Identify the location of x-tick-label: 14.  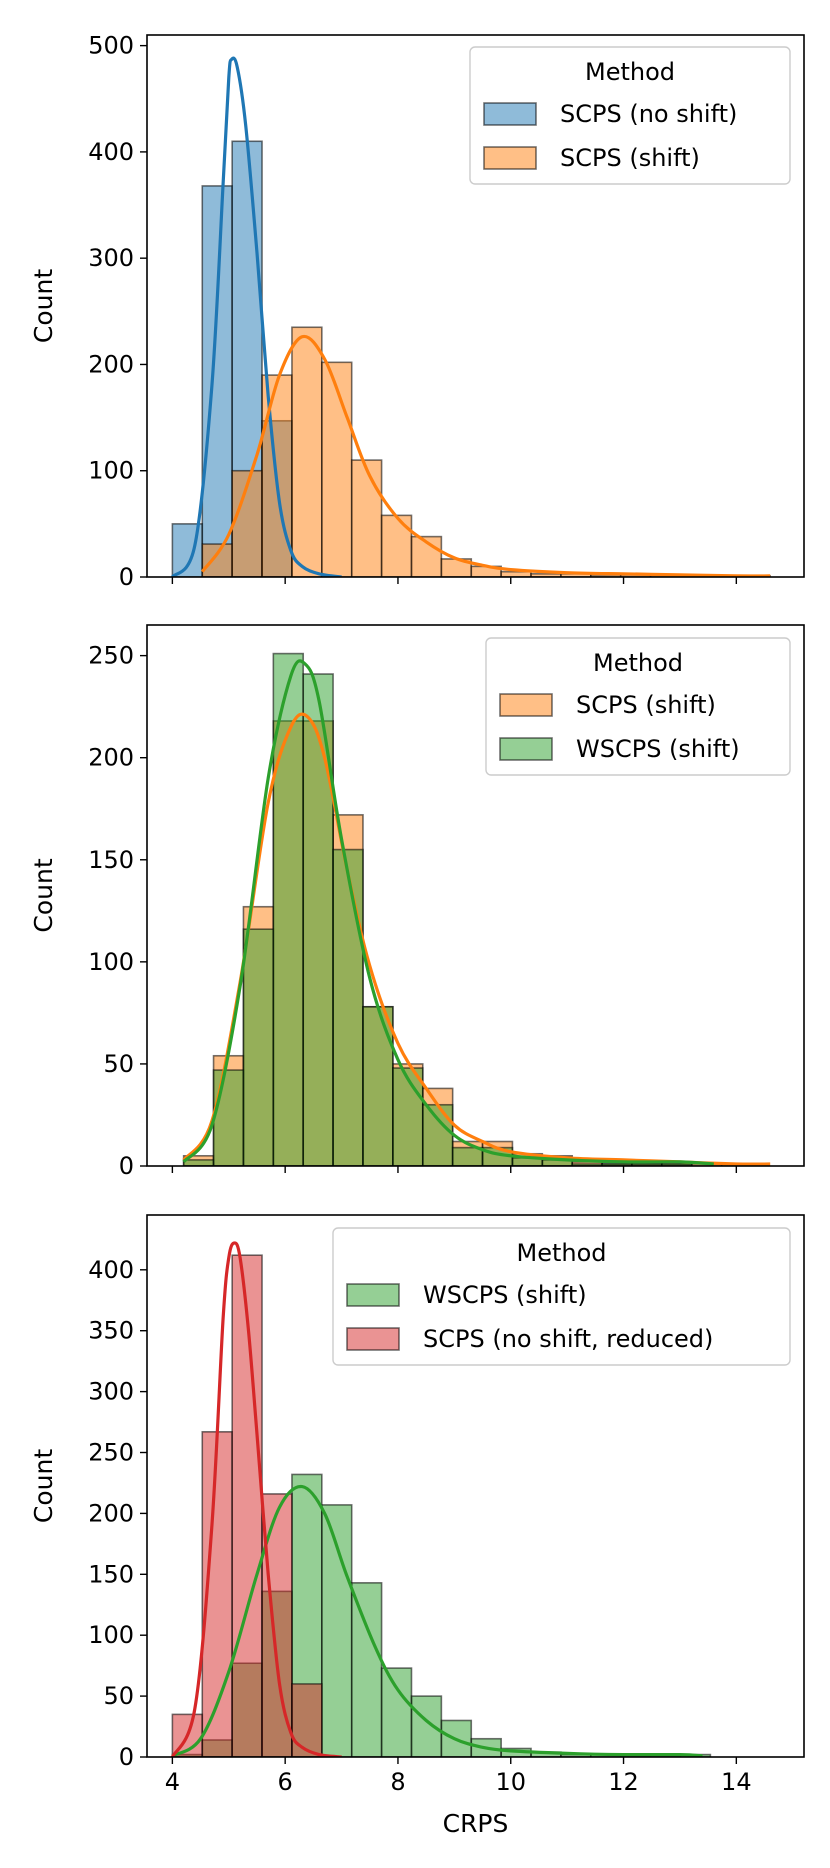
(736, 1782).